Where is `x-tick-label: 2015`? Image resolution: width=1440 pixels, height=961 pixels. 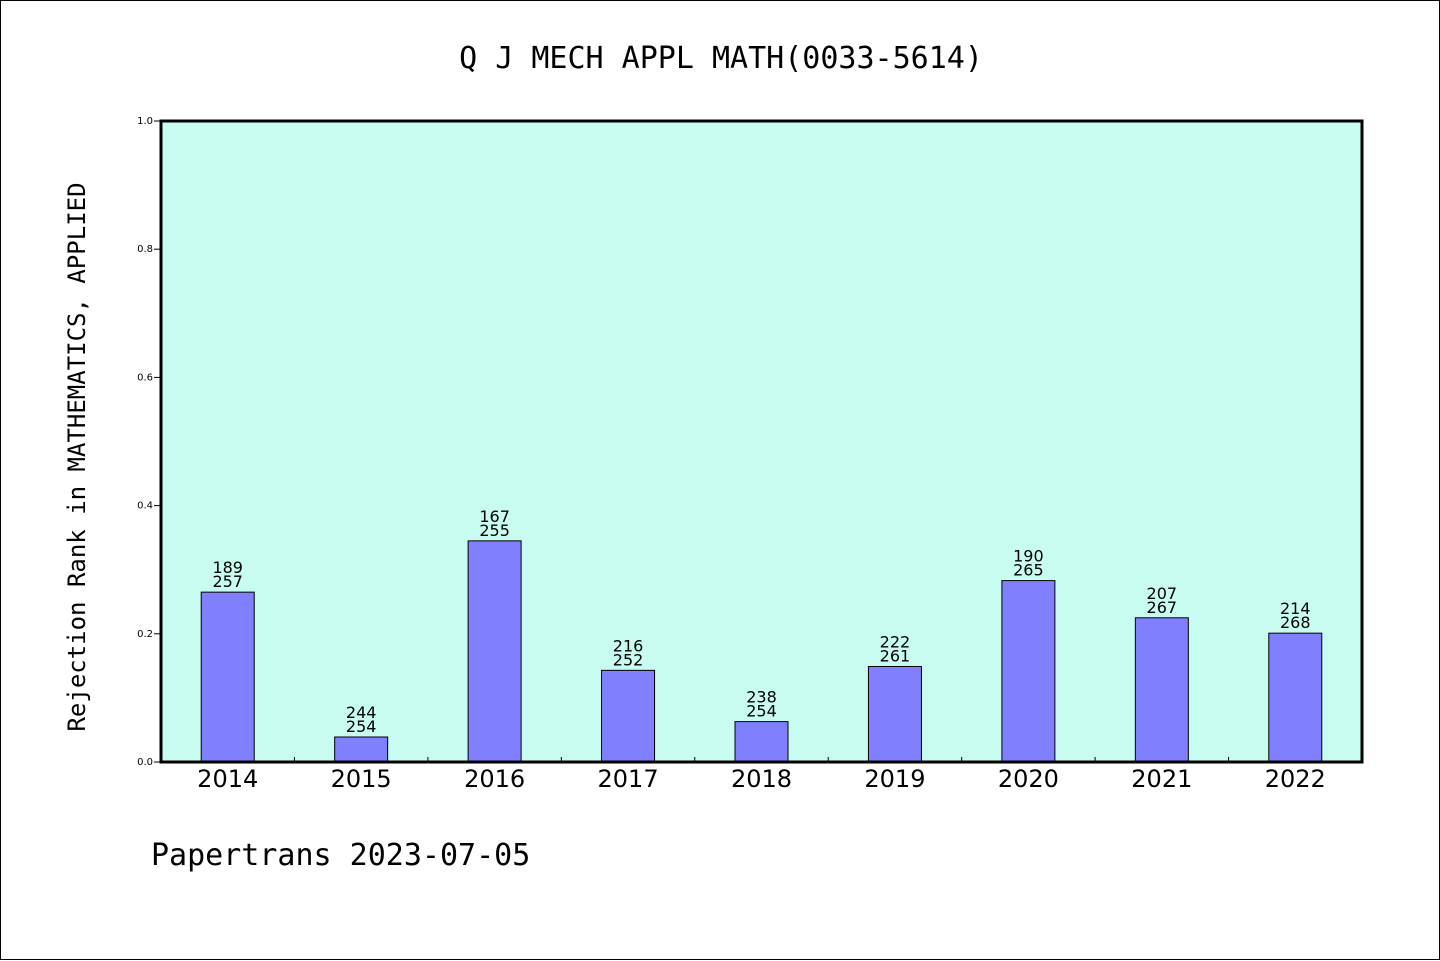
x-tick-label: 2015 is located at coordinates (361, 779).